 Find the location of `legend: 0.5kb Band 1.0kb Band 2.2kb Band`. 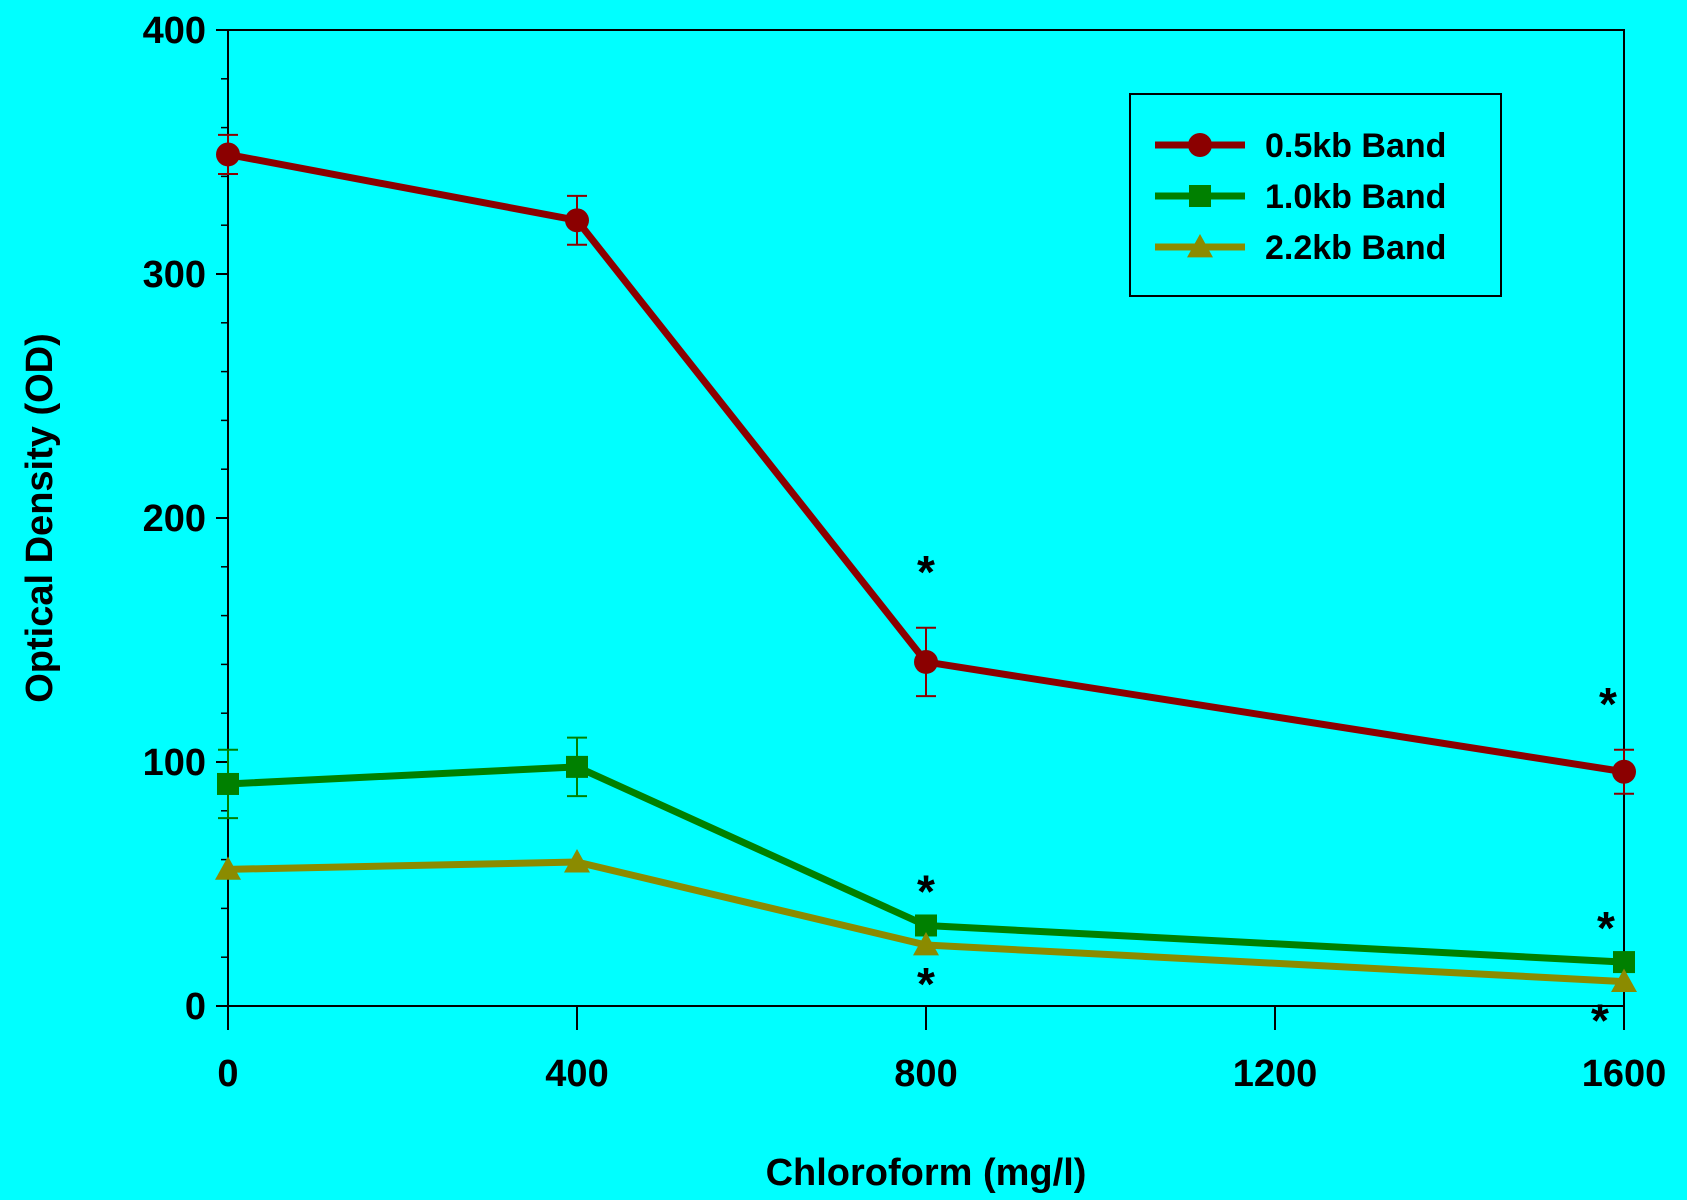

legend: 0.5kb Band 1.0kb Band 2.2kb Band is located at coordinates (1315, 195).